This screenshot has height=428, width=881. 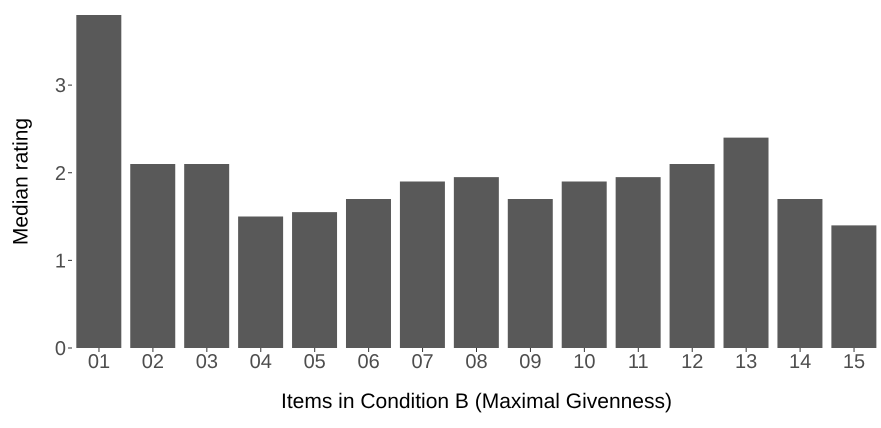 I want to click on x-tick-label: 03, so click(x=207, y=362).